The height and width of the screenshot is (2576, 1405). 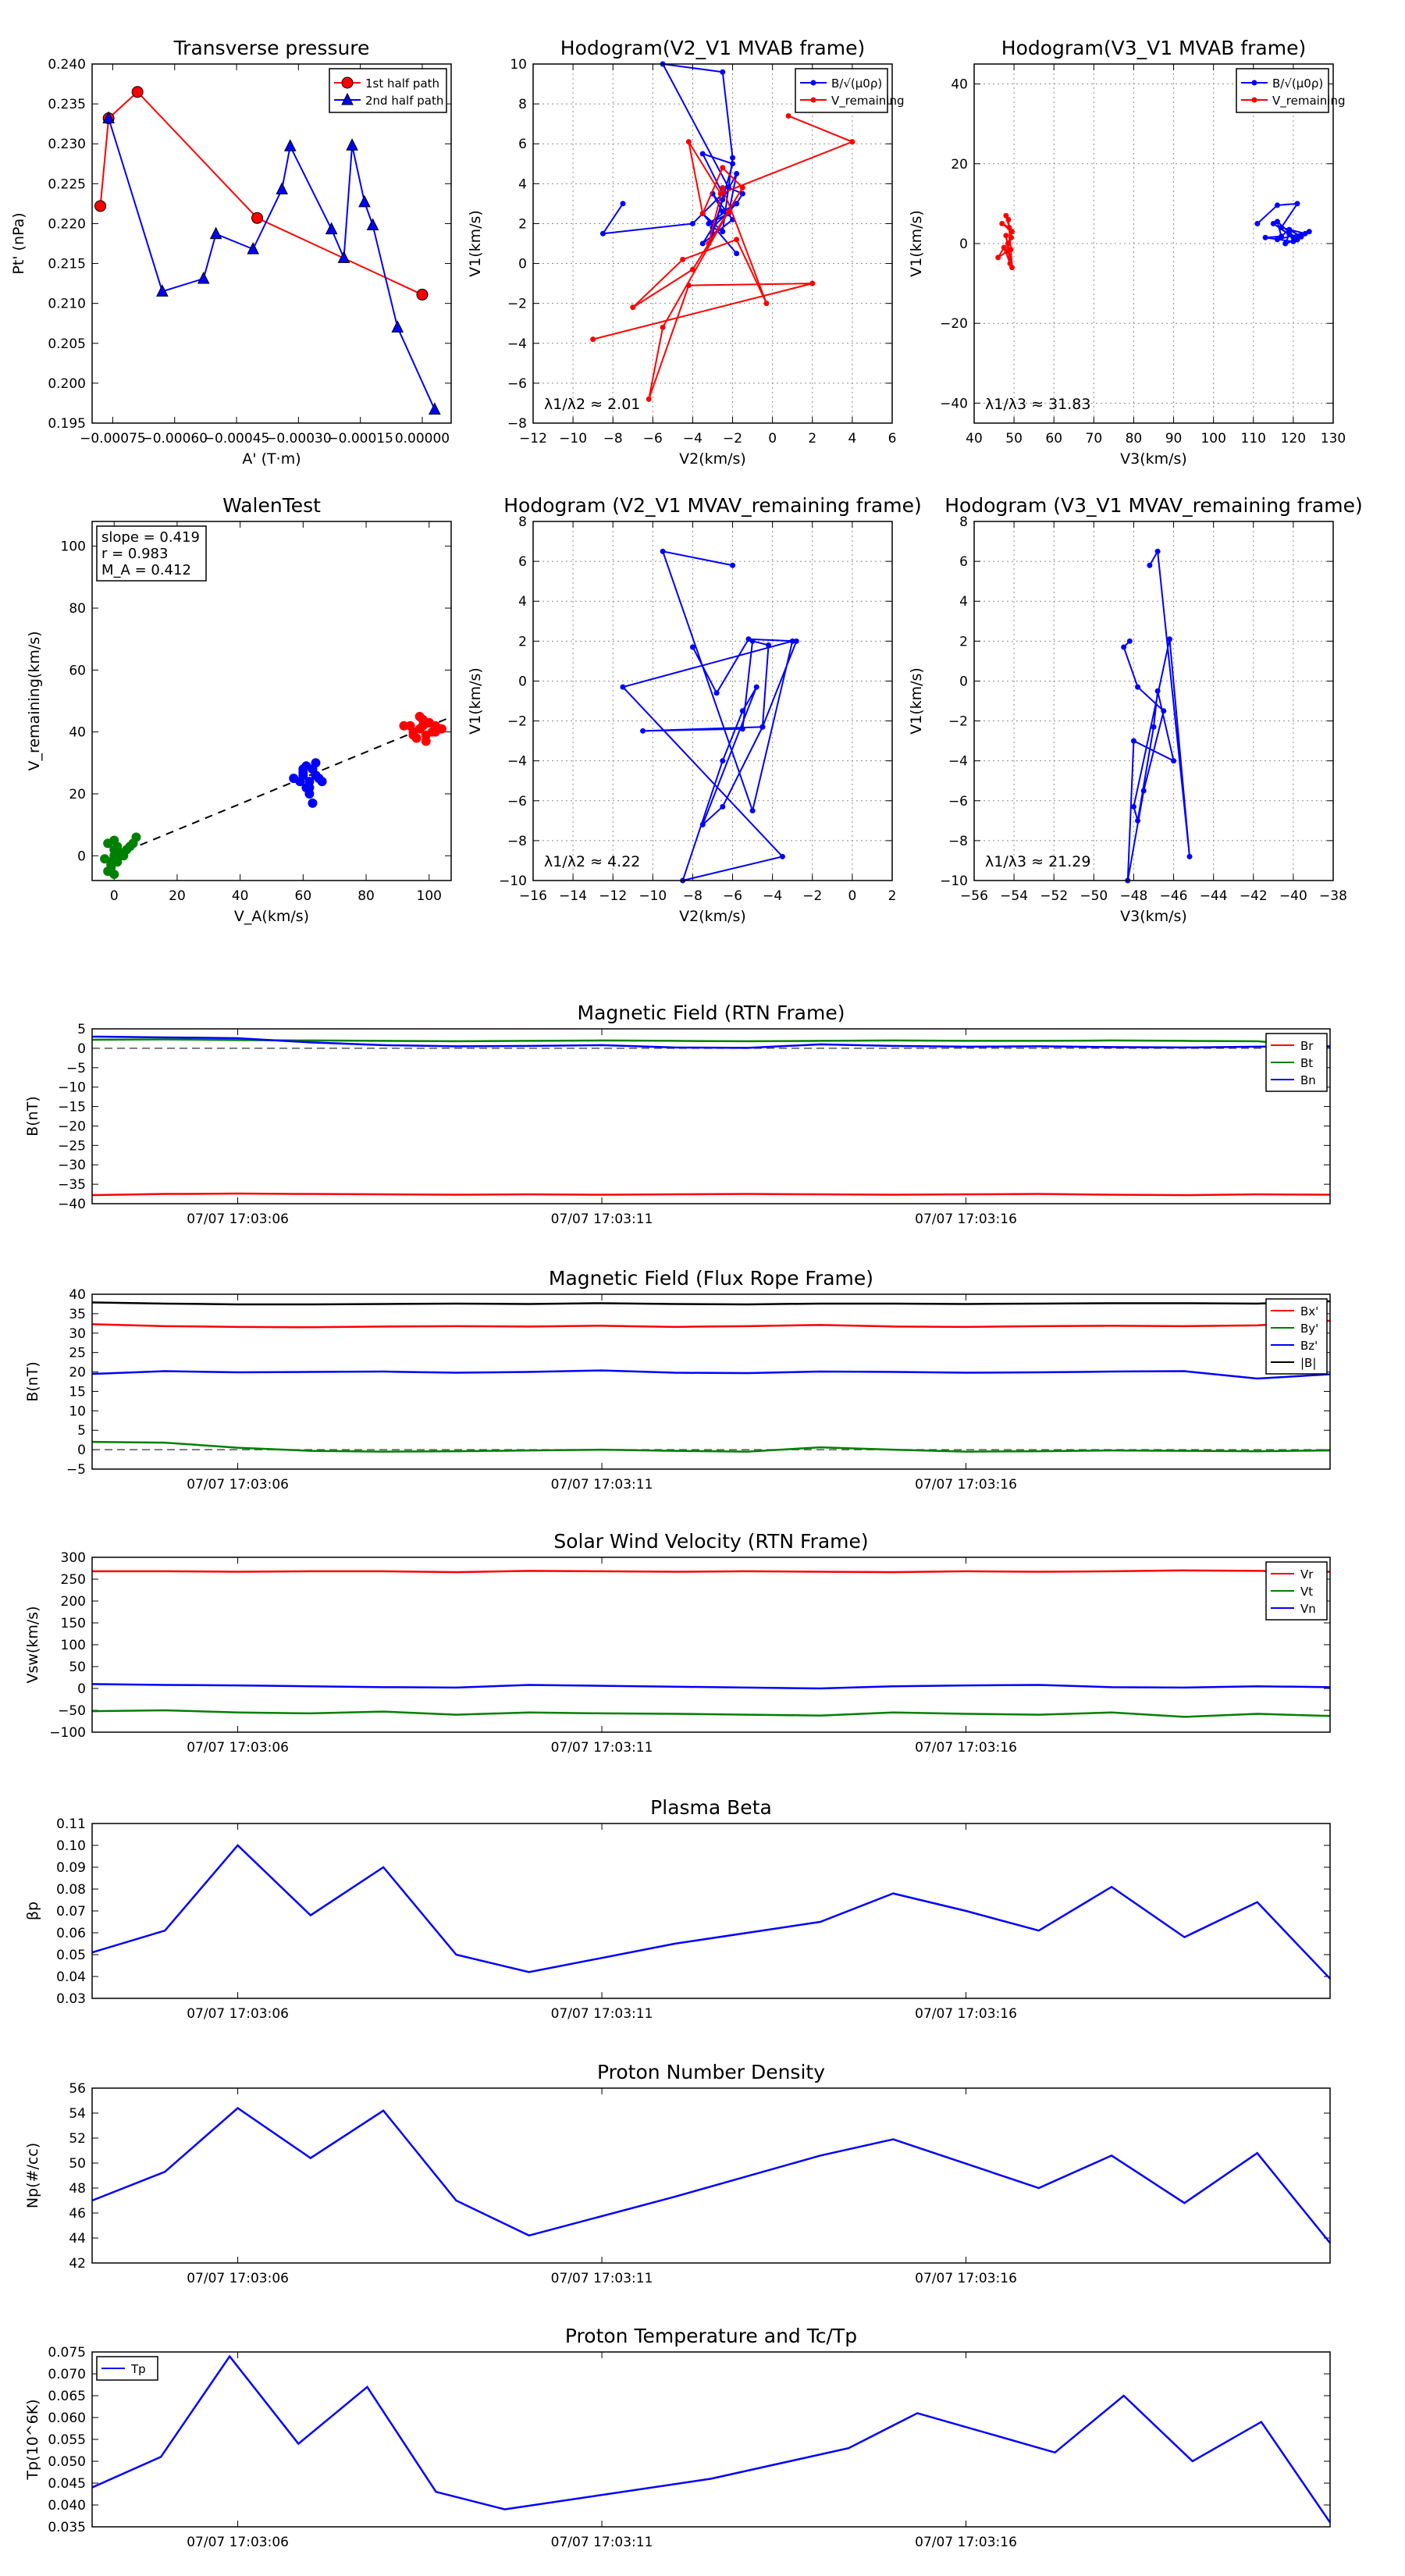 I want to click on x-tick-label: 50, so click(x=1014, y=439).